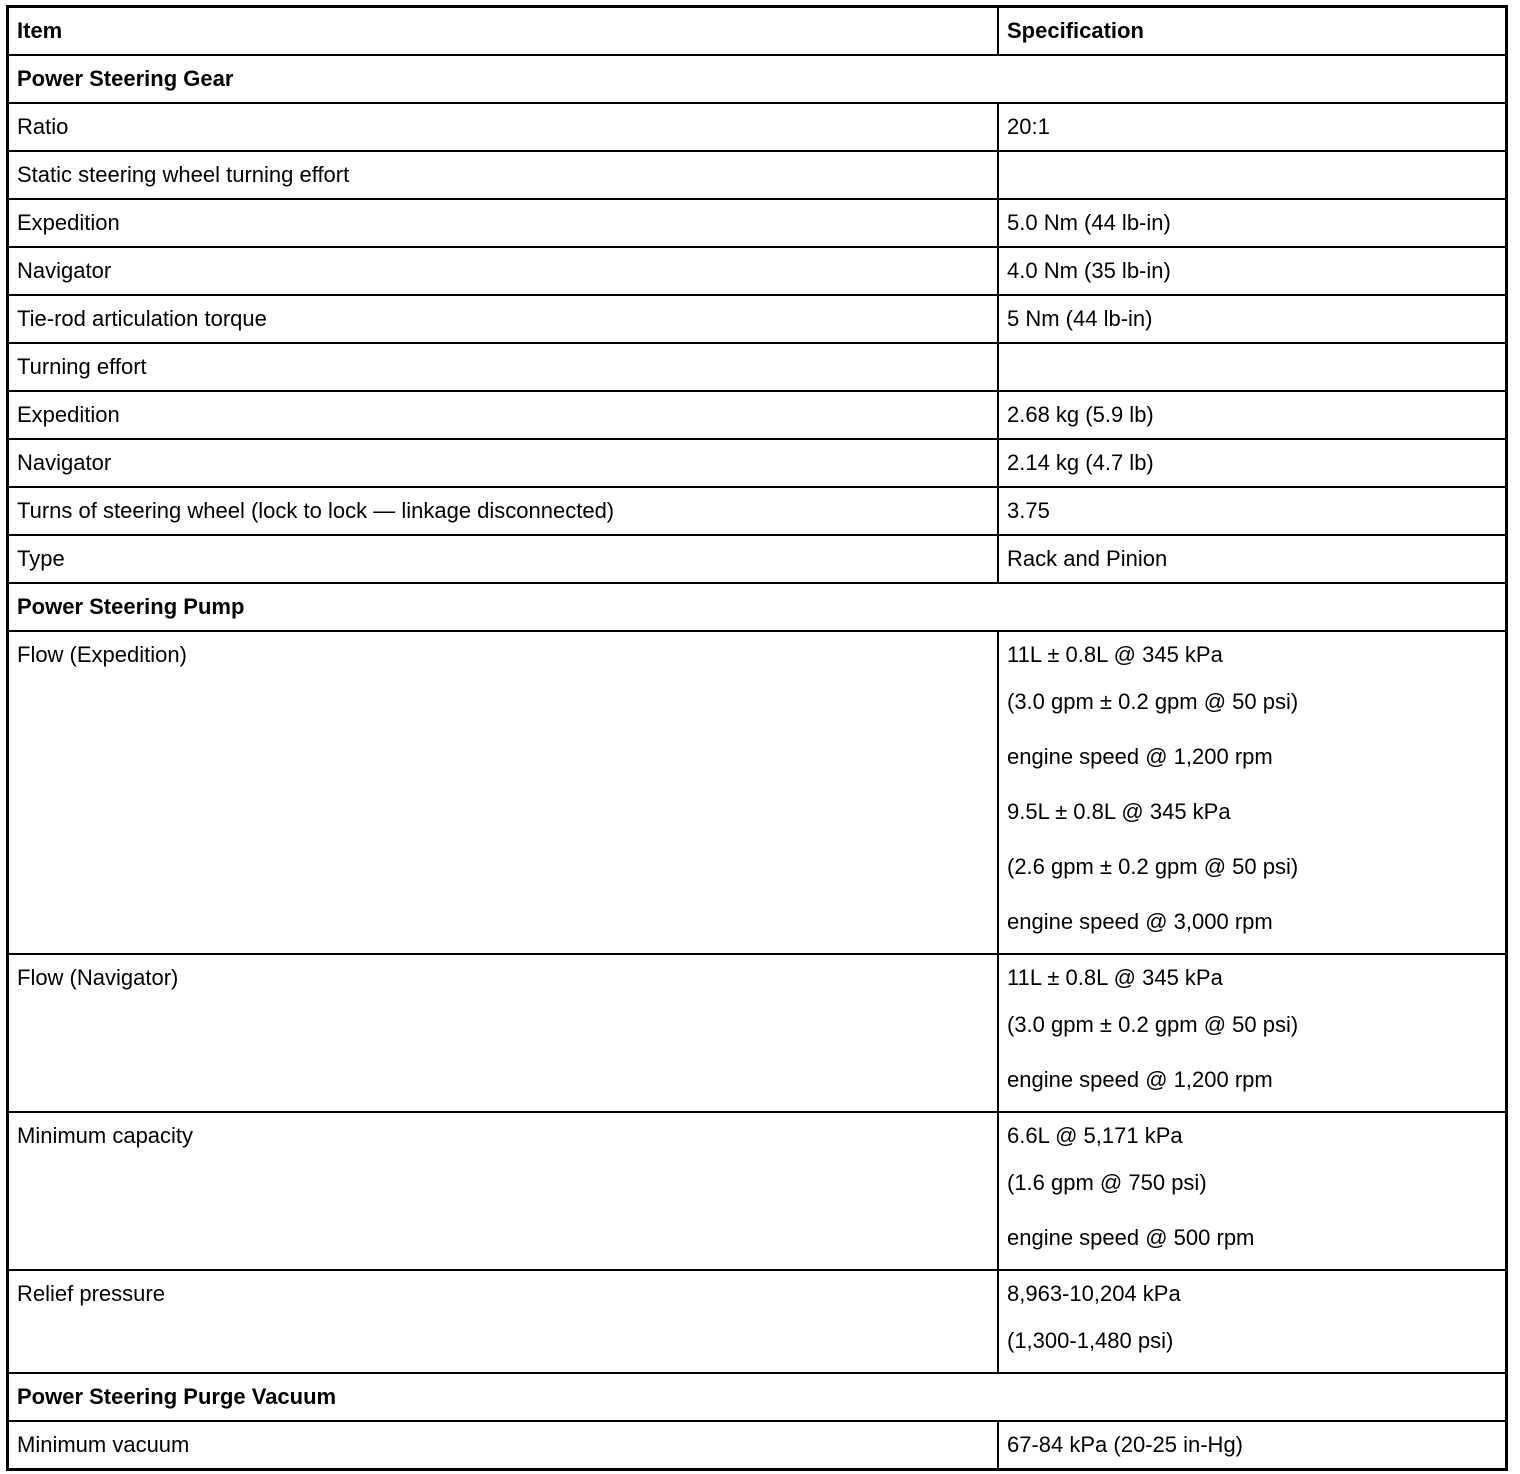  I want to click on spec-line: Rack and Pinion, so click(1087, 558).